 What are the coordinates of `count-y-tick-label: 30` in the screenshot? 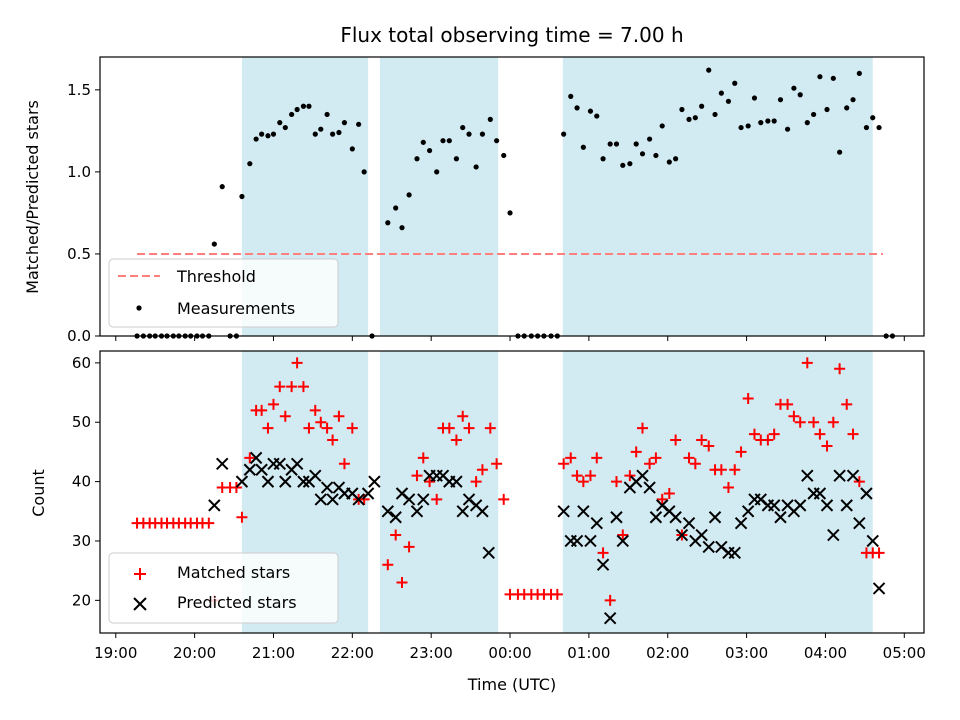 It's located at (81, 541).